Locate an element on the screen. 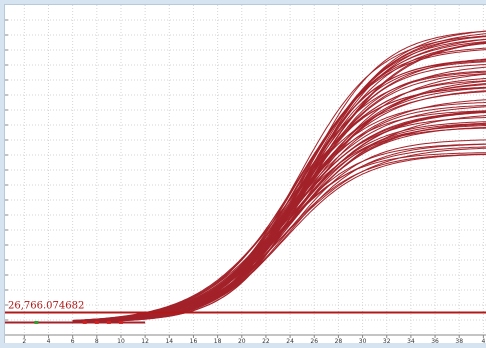  x-tick-label: 20 is located at coordinates (242, 340).